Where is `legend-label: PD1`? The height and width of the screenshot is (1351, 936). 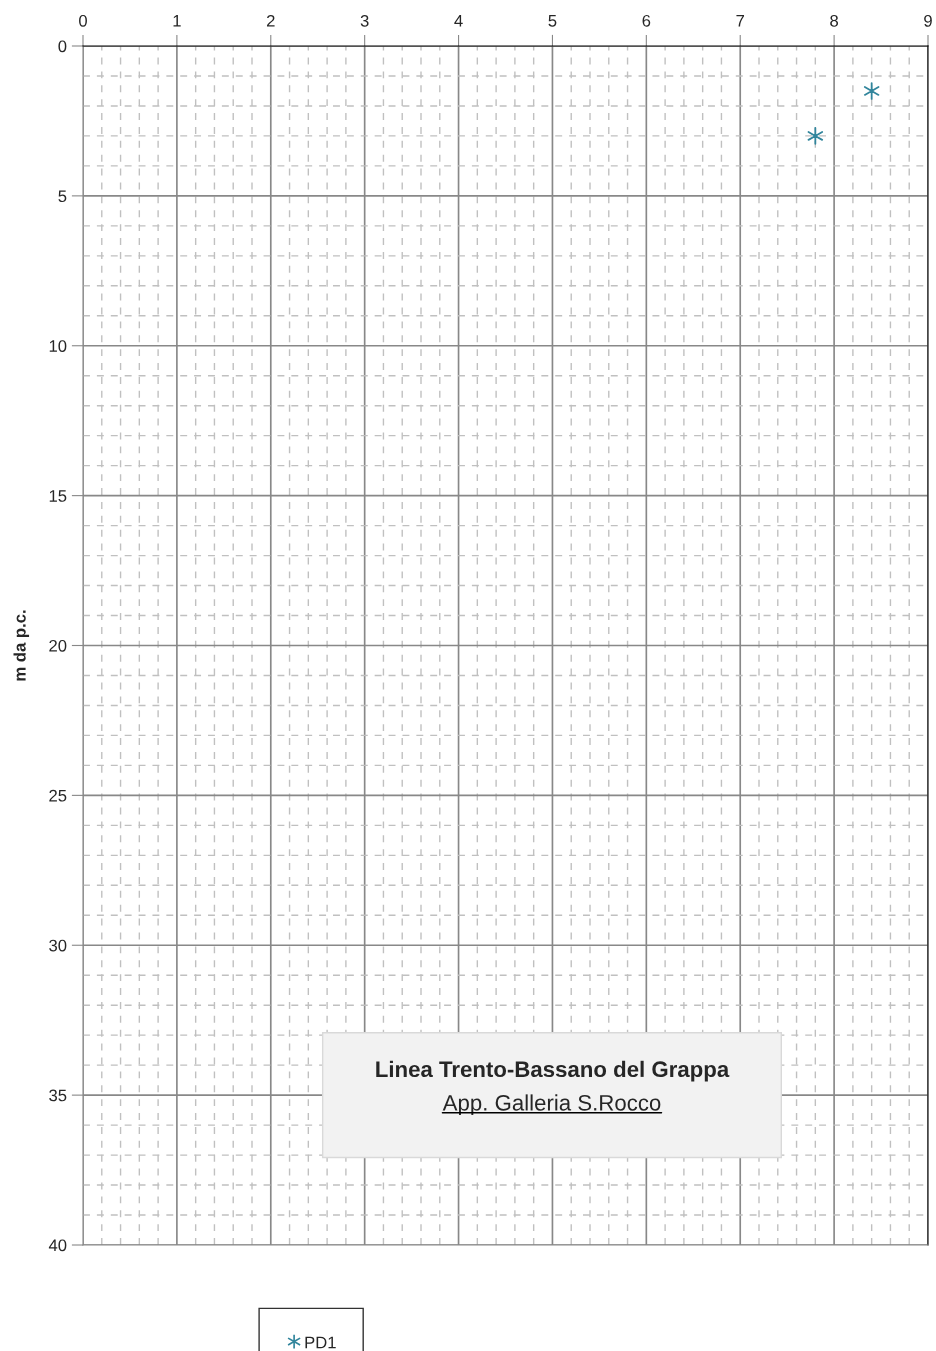 legend-label: PD1 is located at coordinates (320, 1342).